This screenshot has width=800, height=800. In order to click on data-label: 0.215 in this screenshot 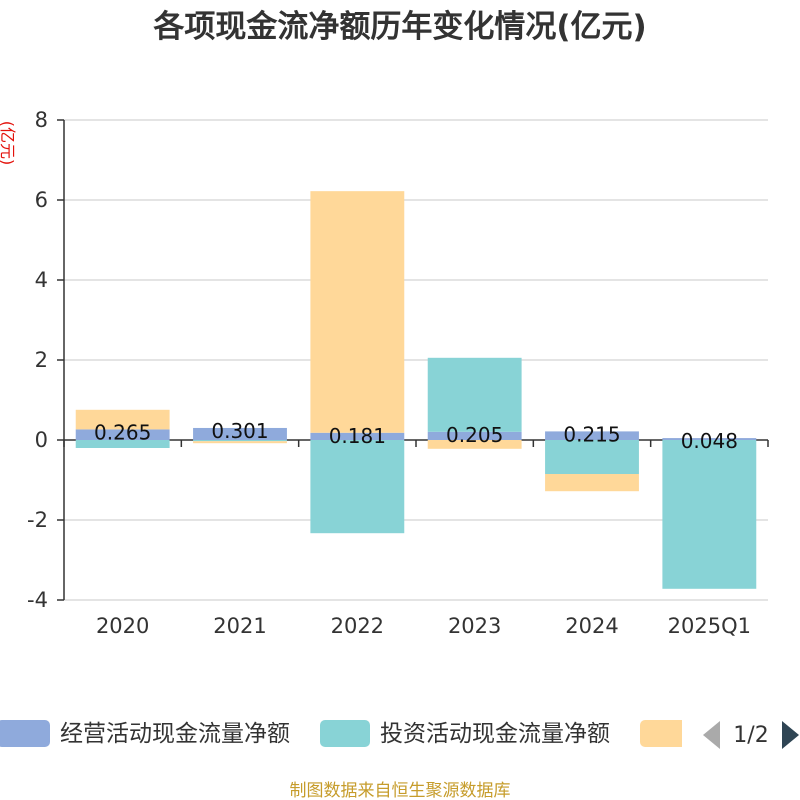, I will do `click(591, 434)`.